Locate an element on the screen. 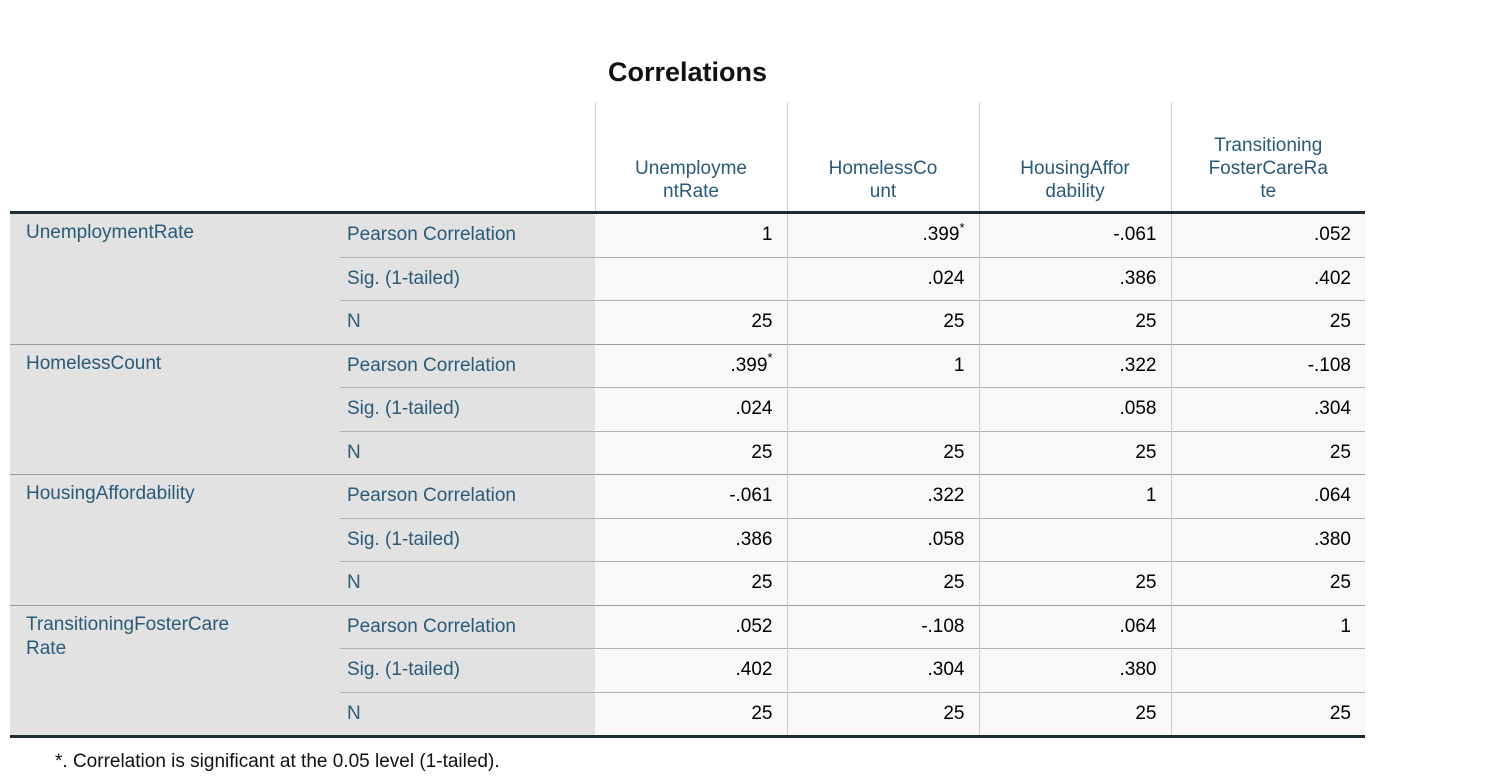 The height and width of the screenshot is (776, 1494). table-row: Sig. (1-tailed) .024 .058 .304 is located at coordinates (687, 409).